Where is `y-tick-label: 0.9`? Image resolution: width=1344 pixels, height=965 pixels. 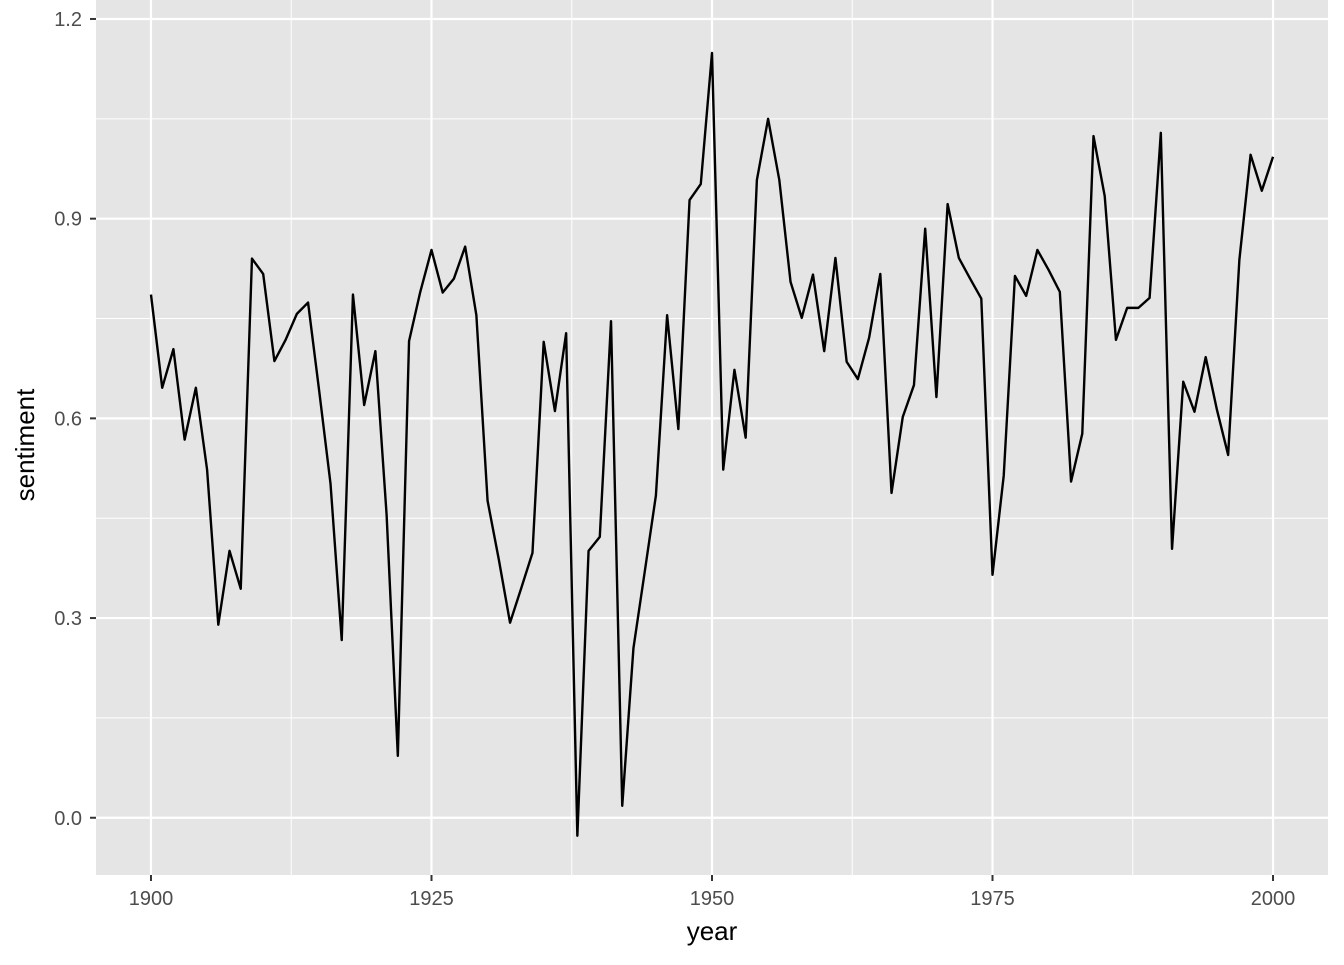
y-tick-label: 0.9 is located at coordinates (68, 220).